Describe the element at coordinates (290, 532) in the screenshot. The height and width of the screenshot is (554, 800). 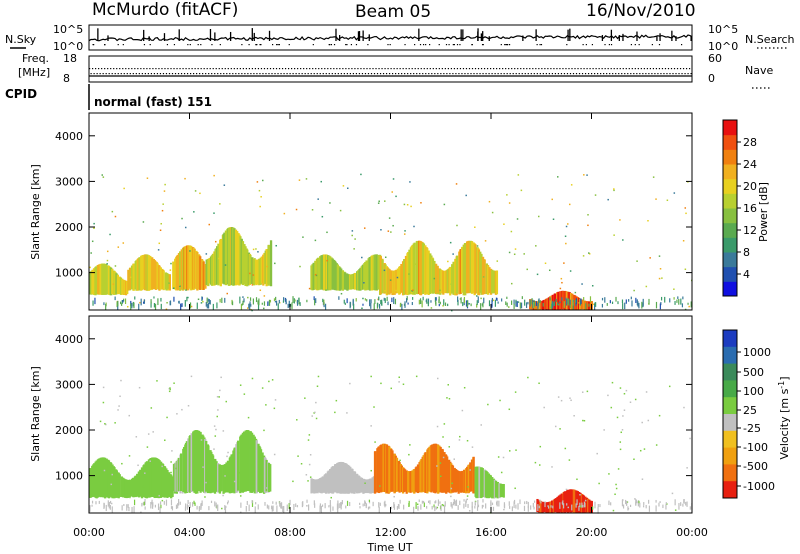
I see `time-tick-label: 08:00` at that location.